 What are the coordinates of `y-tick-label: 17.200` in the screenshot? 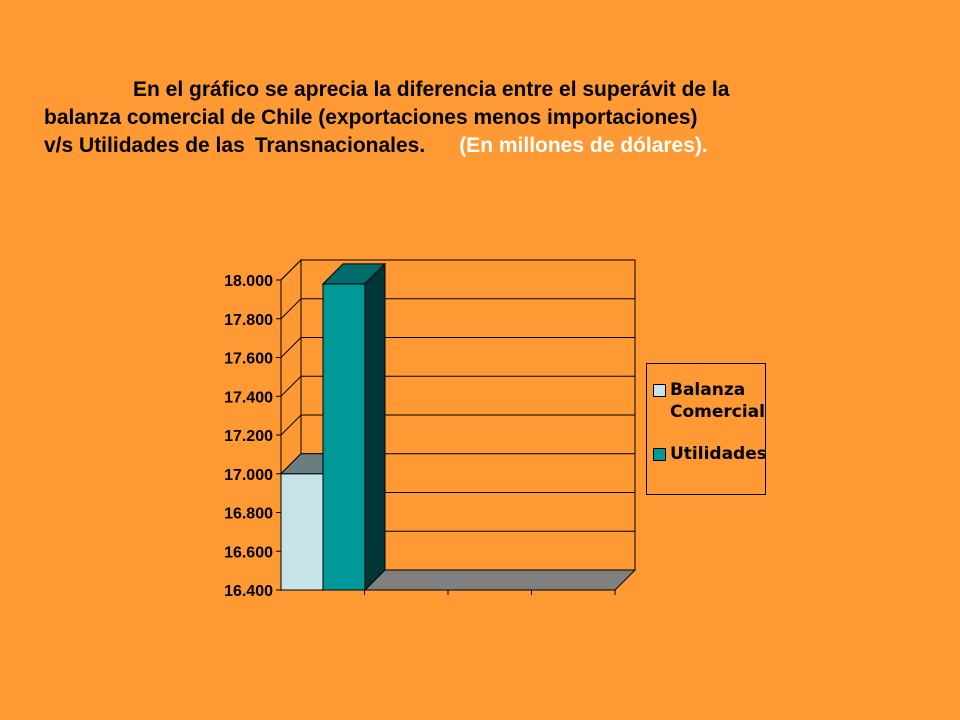 It's located at (248, 436).